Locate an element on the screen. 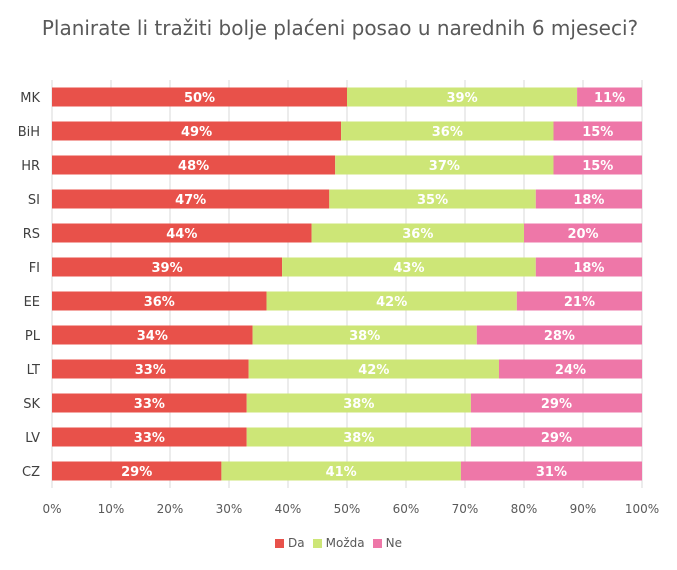 This screenshot has width=677, height=570. x-tick-label: 90% is located at coordinates (583, 509).